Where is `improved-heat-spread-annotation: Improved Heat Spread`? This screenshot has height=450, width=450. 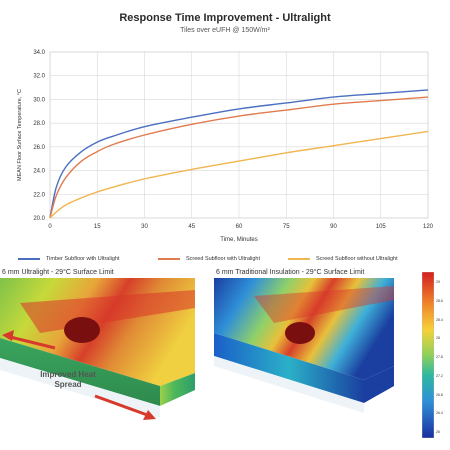 improved-heat-spread-annotation: Improved Heat Spread is located at coordinates (68, 379).